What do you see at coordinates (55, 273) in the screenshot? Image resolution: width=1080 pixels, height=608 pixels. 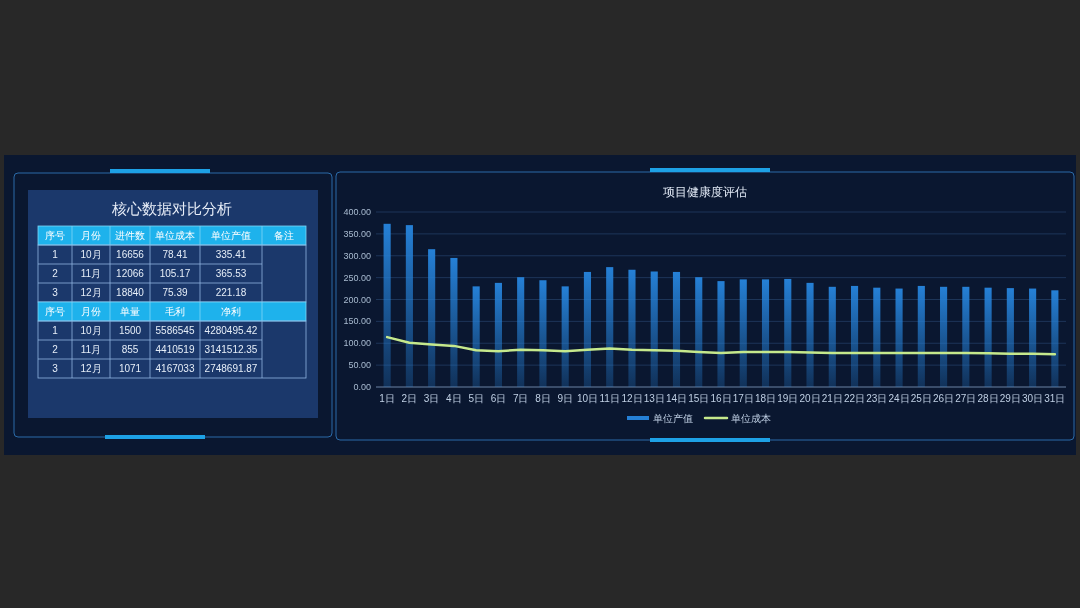 I see `text: 2` at bounding box center [55, 273].